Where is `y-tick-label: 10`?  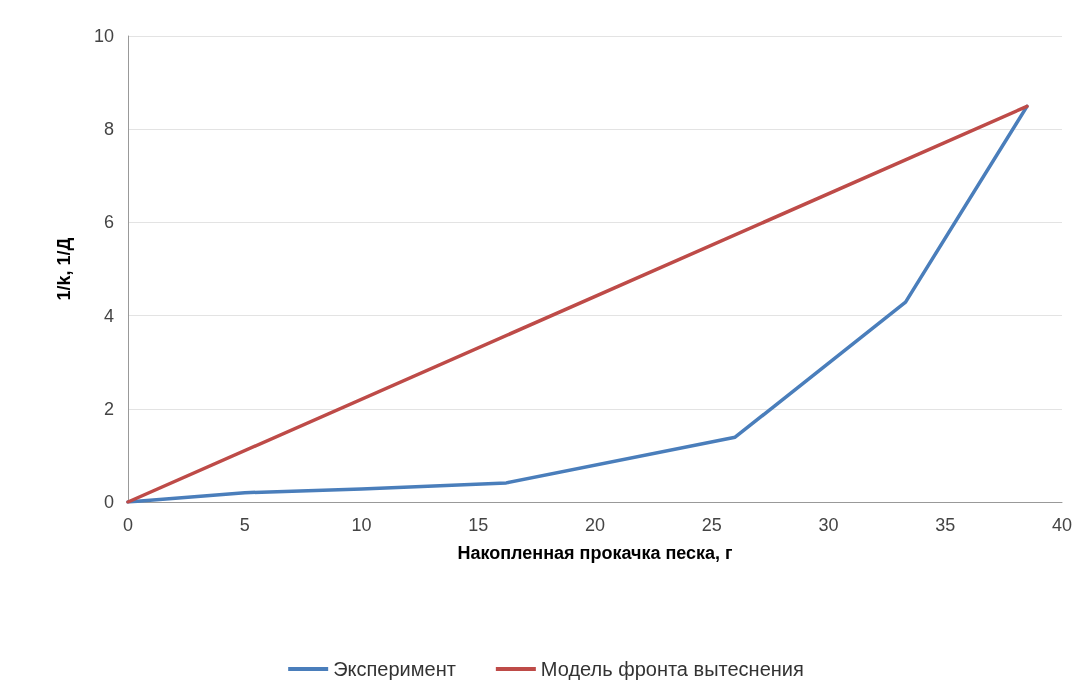 y-tick-label: 10 is located at coordinates (103, 36).